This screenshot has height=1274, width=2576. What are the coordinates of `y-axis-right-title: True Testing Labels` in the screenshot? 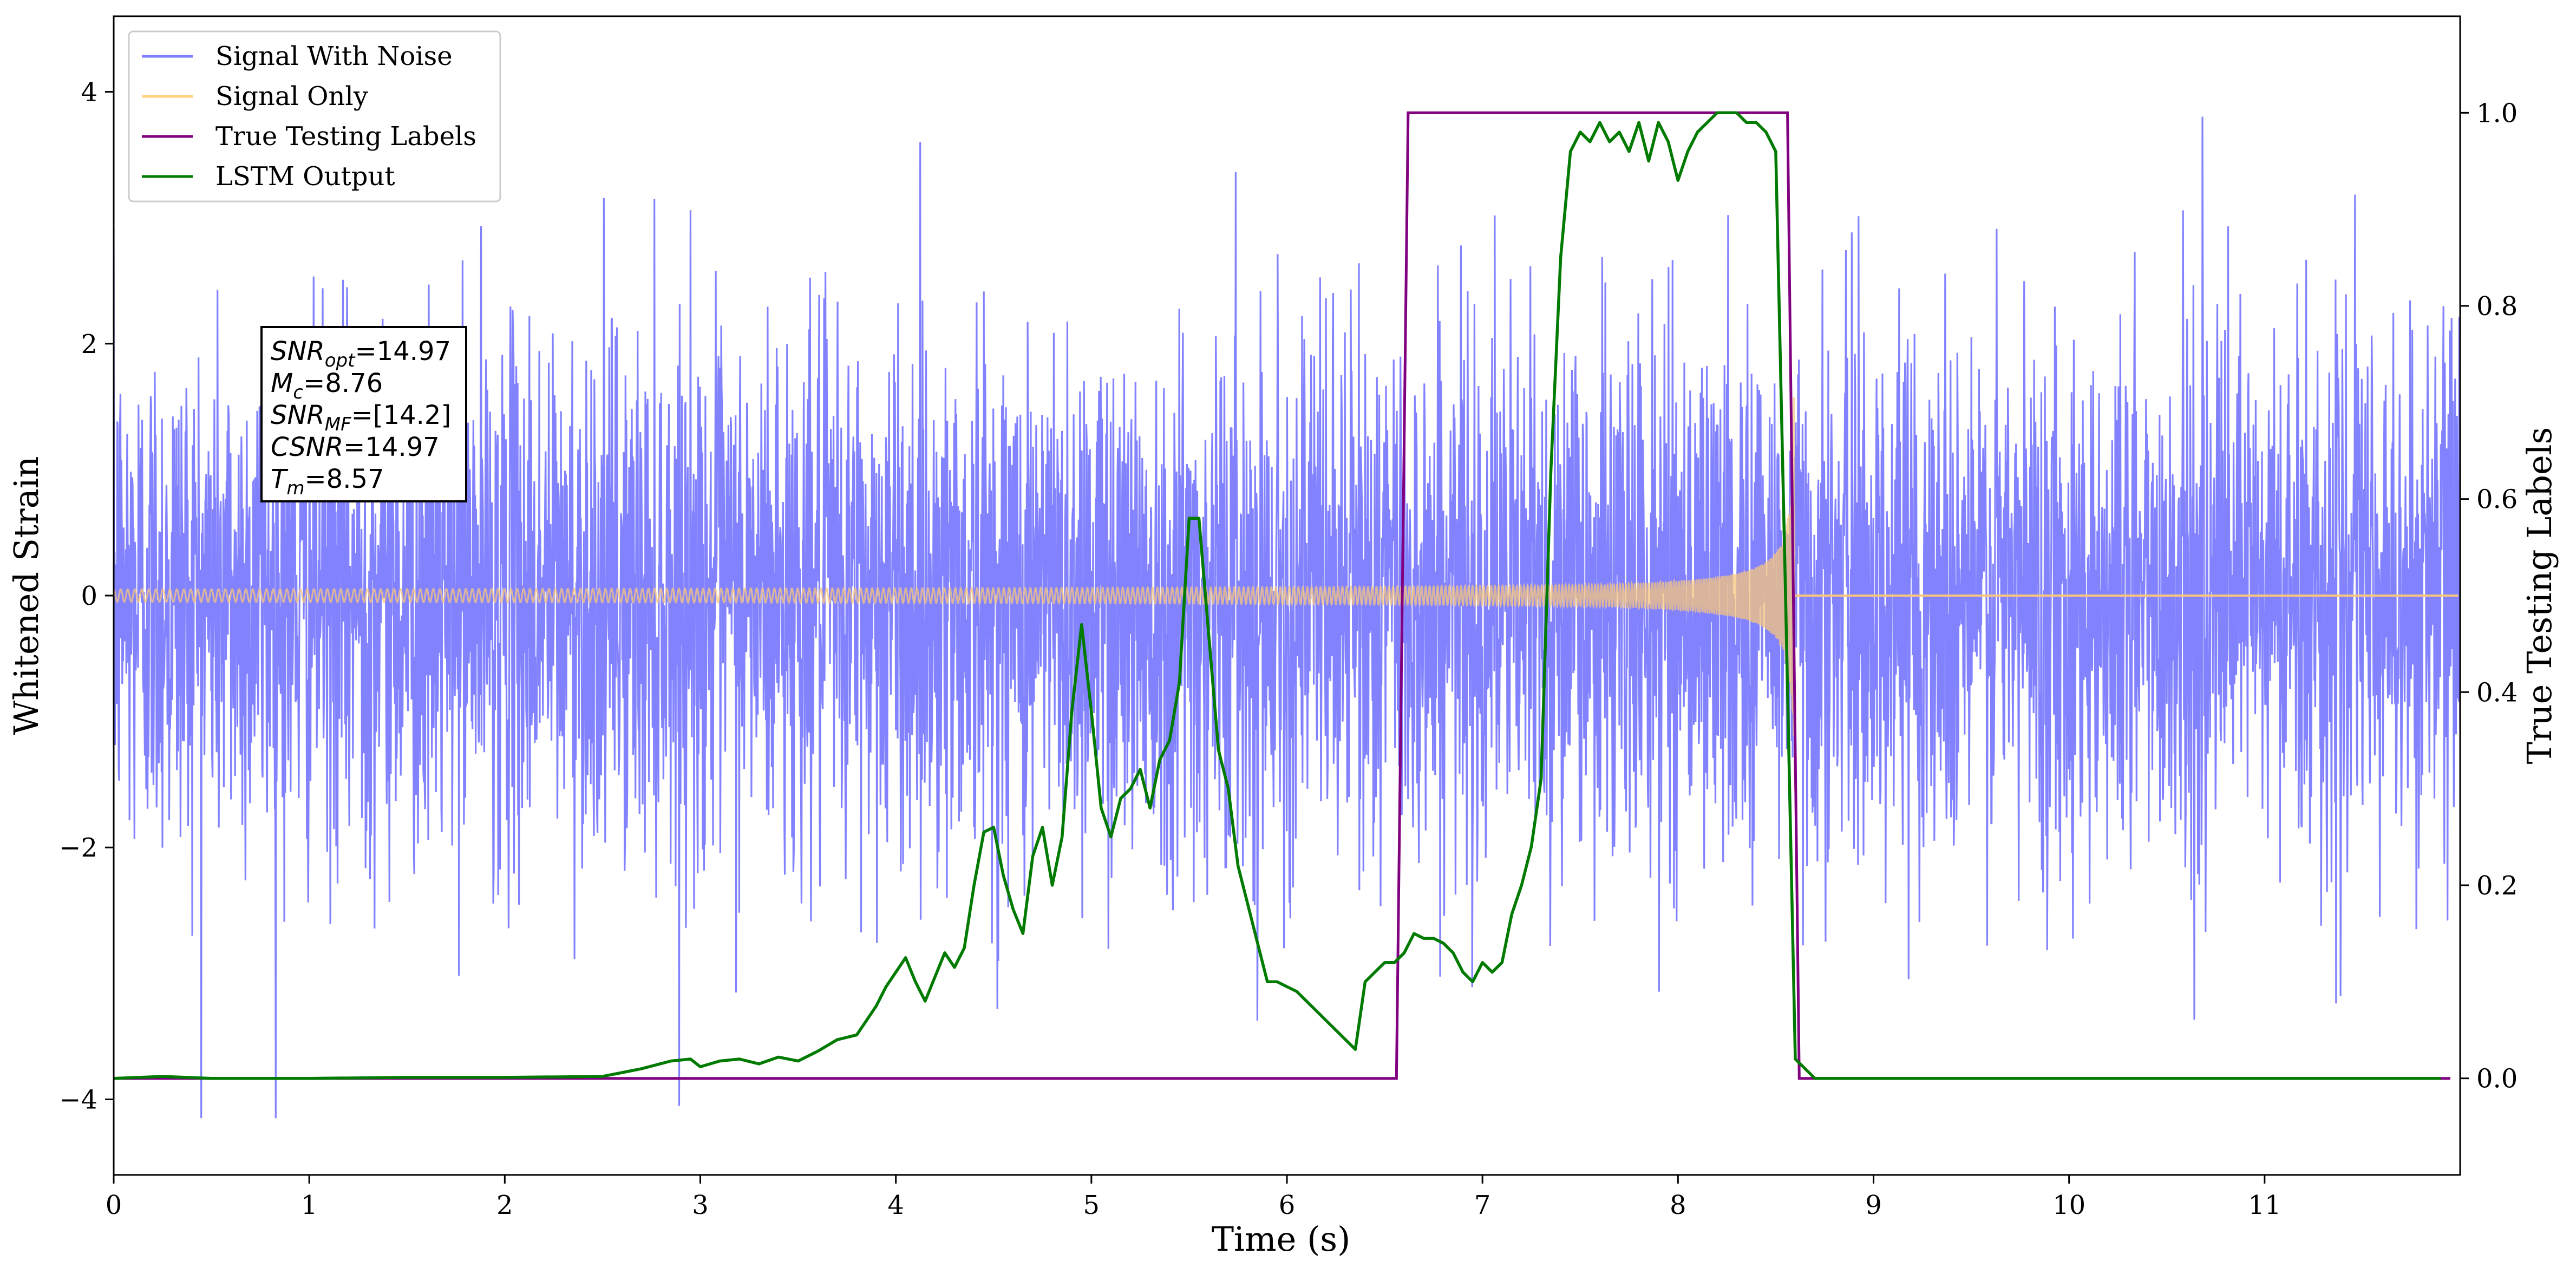 It's located at (2540, 596).